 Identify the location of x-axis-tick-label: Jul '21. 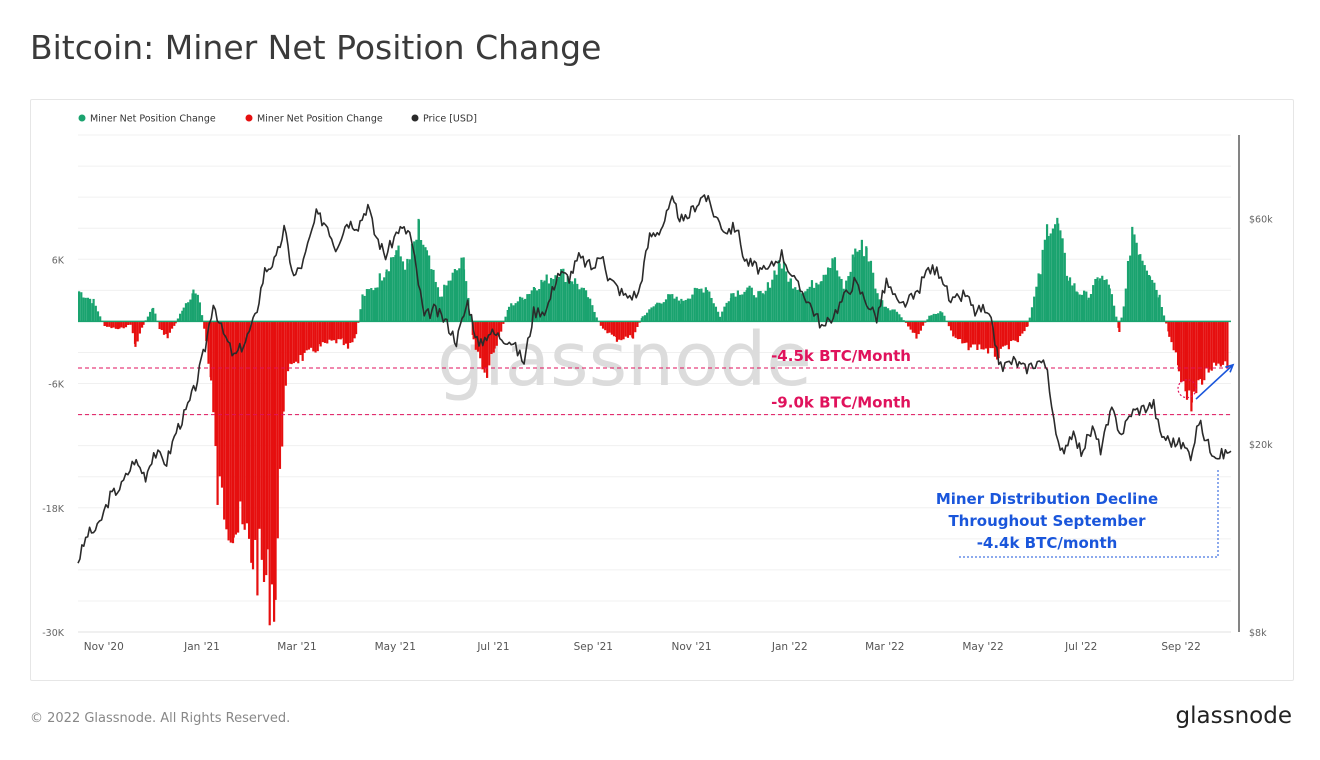
(492, 647).